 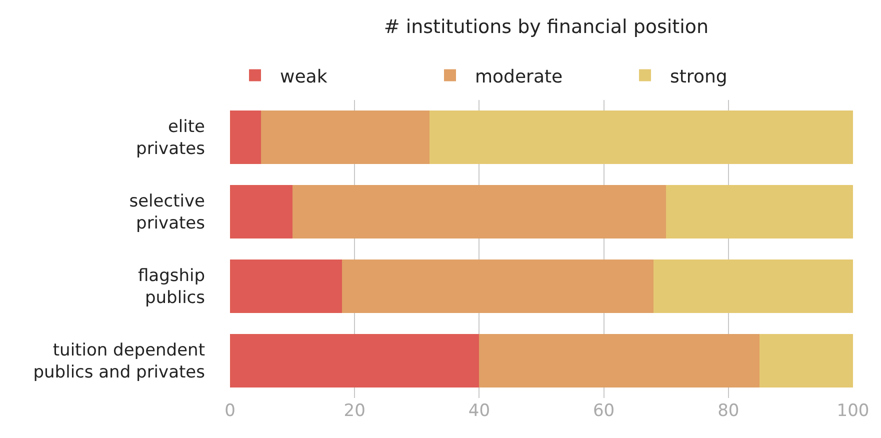 I want to click on x-tick-label: 100, so click(x=853, y=411).